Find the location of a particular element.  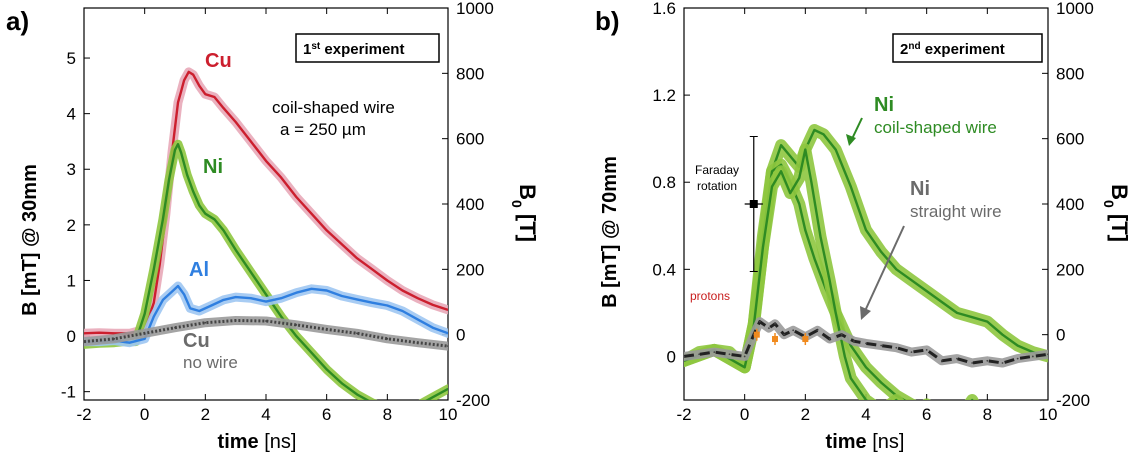

x-tick-label: 4 is located at coordinates (265, 414).